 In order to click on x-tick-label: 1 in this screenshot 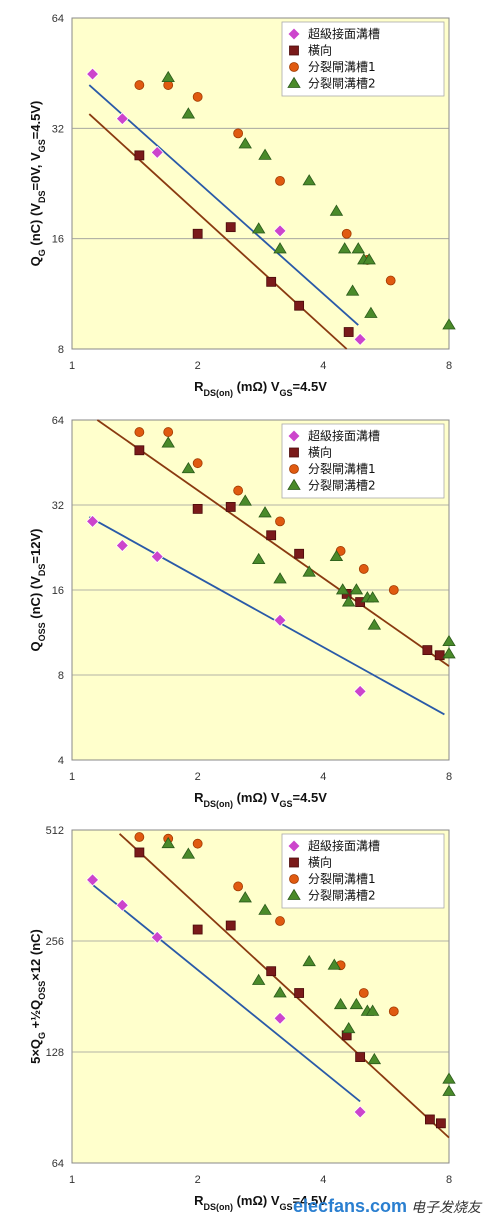, I will do `click(72, 777)`.